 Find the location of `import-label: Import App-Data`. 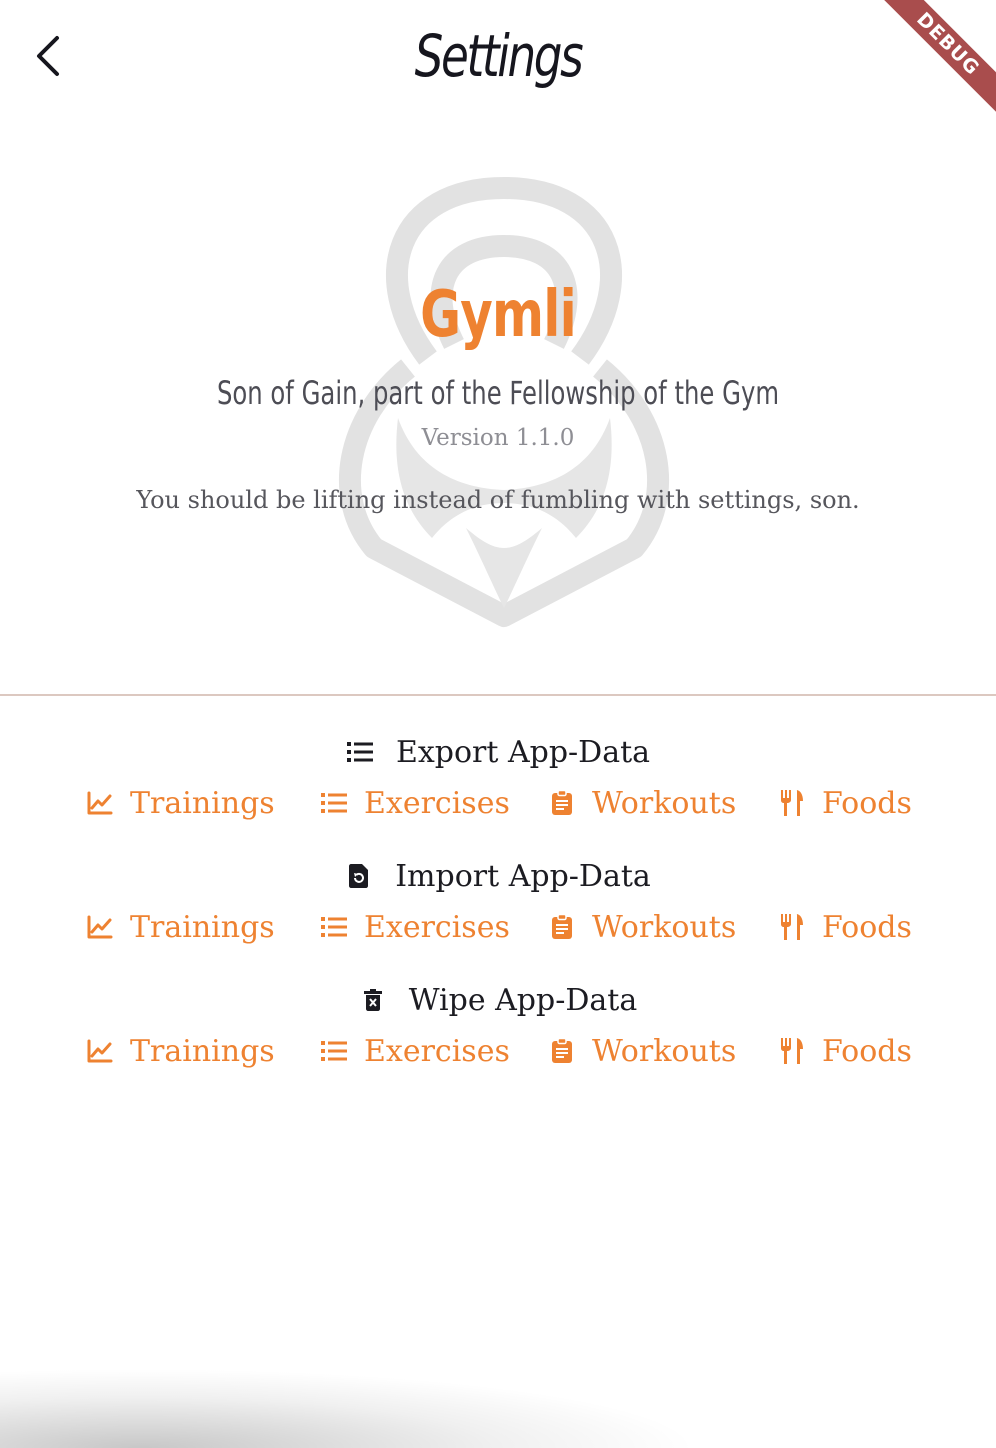

import-label: Import App-Data is located at coordinates (523, 876).